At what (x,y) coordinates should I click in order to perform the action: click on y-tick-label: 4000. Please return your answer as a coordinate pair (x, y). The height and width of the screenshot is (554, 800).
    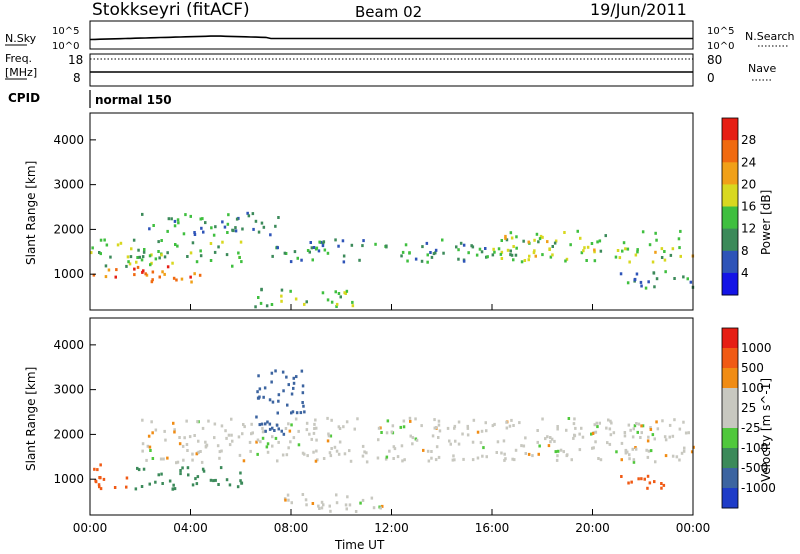
    Looking at the image, I should click on (68, 140).